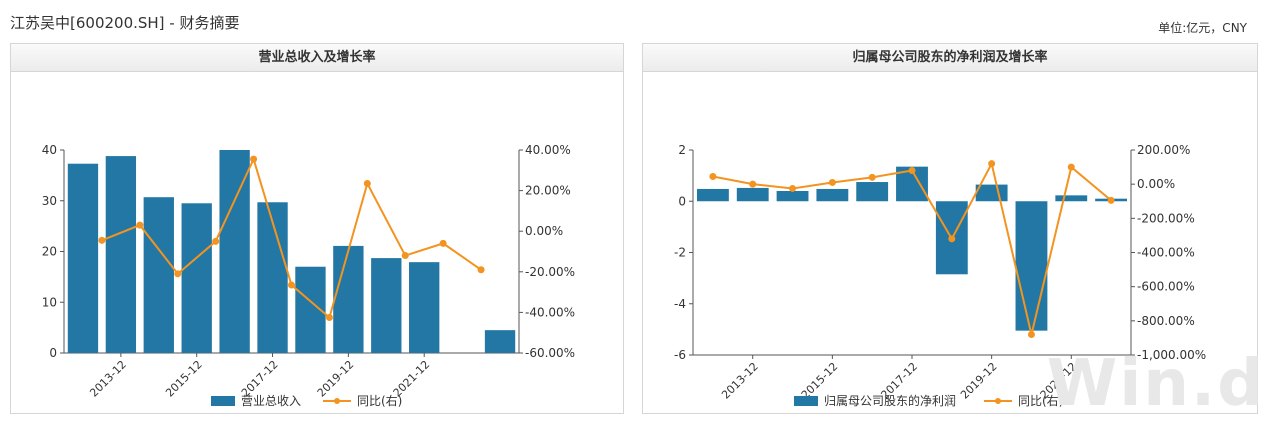 The width and height of the screenshot is (1269, 423). I want to click on left-axis-tick-label: 30, so click(49, 201).